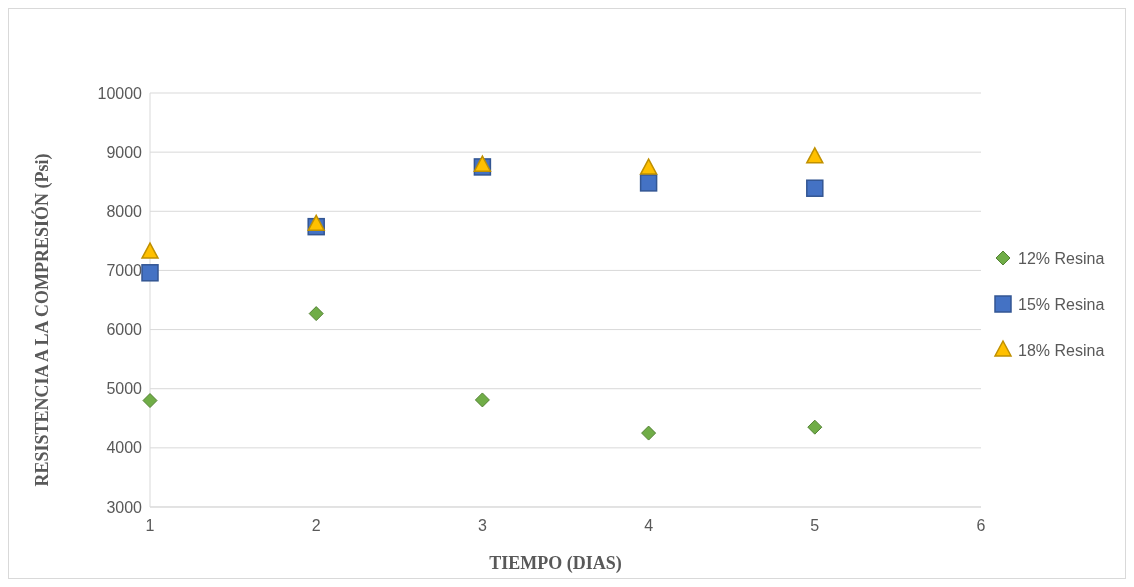 The height and width of the screenshot is (587, 1134). Describe the element at coordinates (124, 389) in the screenshot. I see `y-tick-label: 5000` at that location.